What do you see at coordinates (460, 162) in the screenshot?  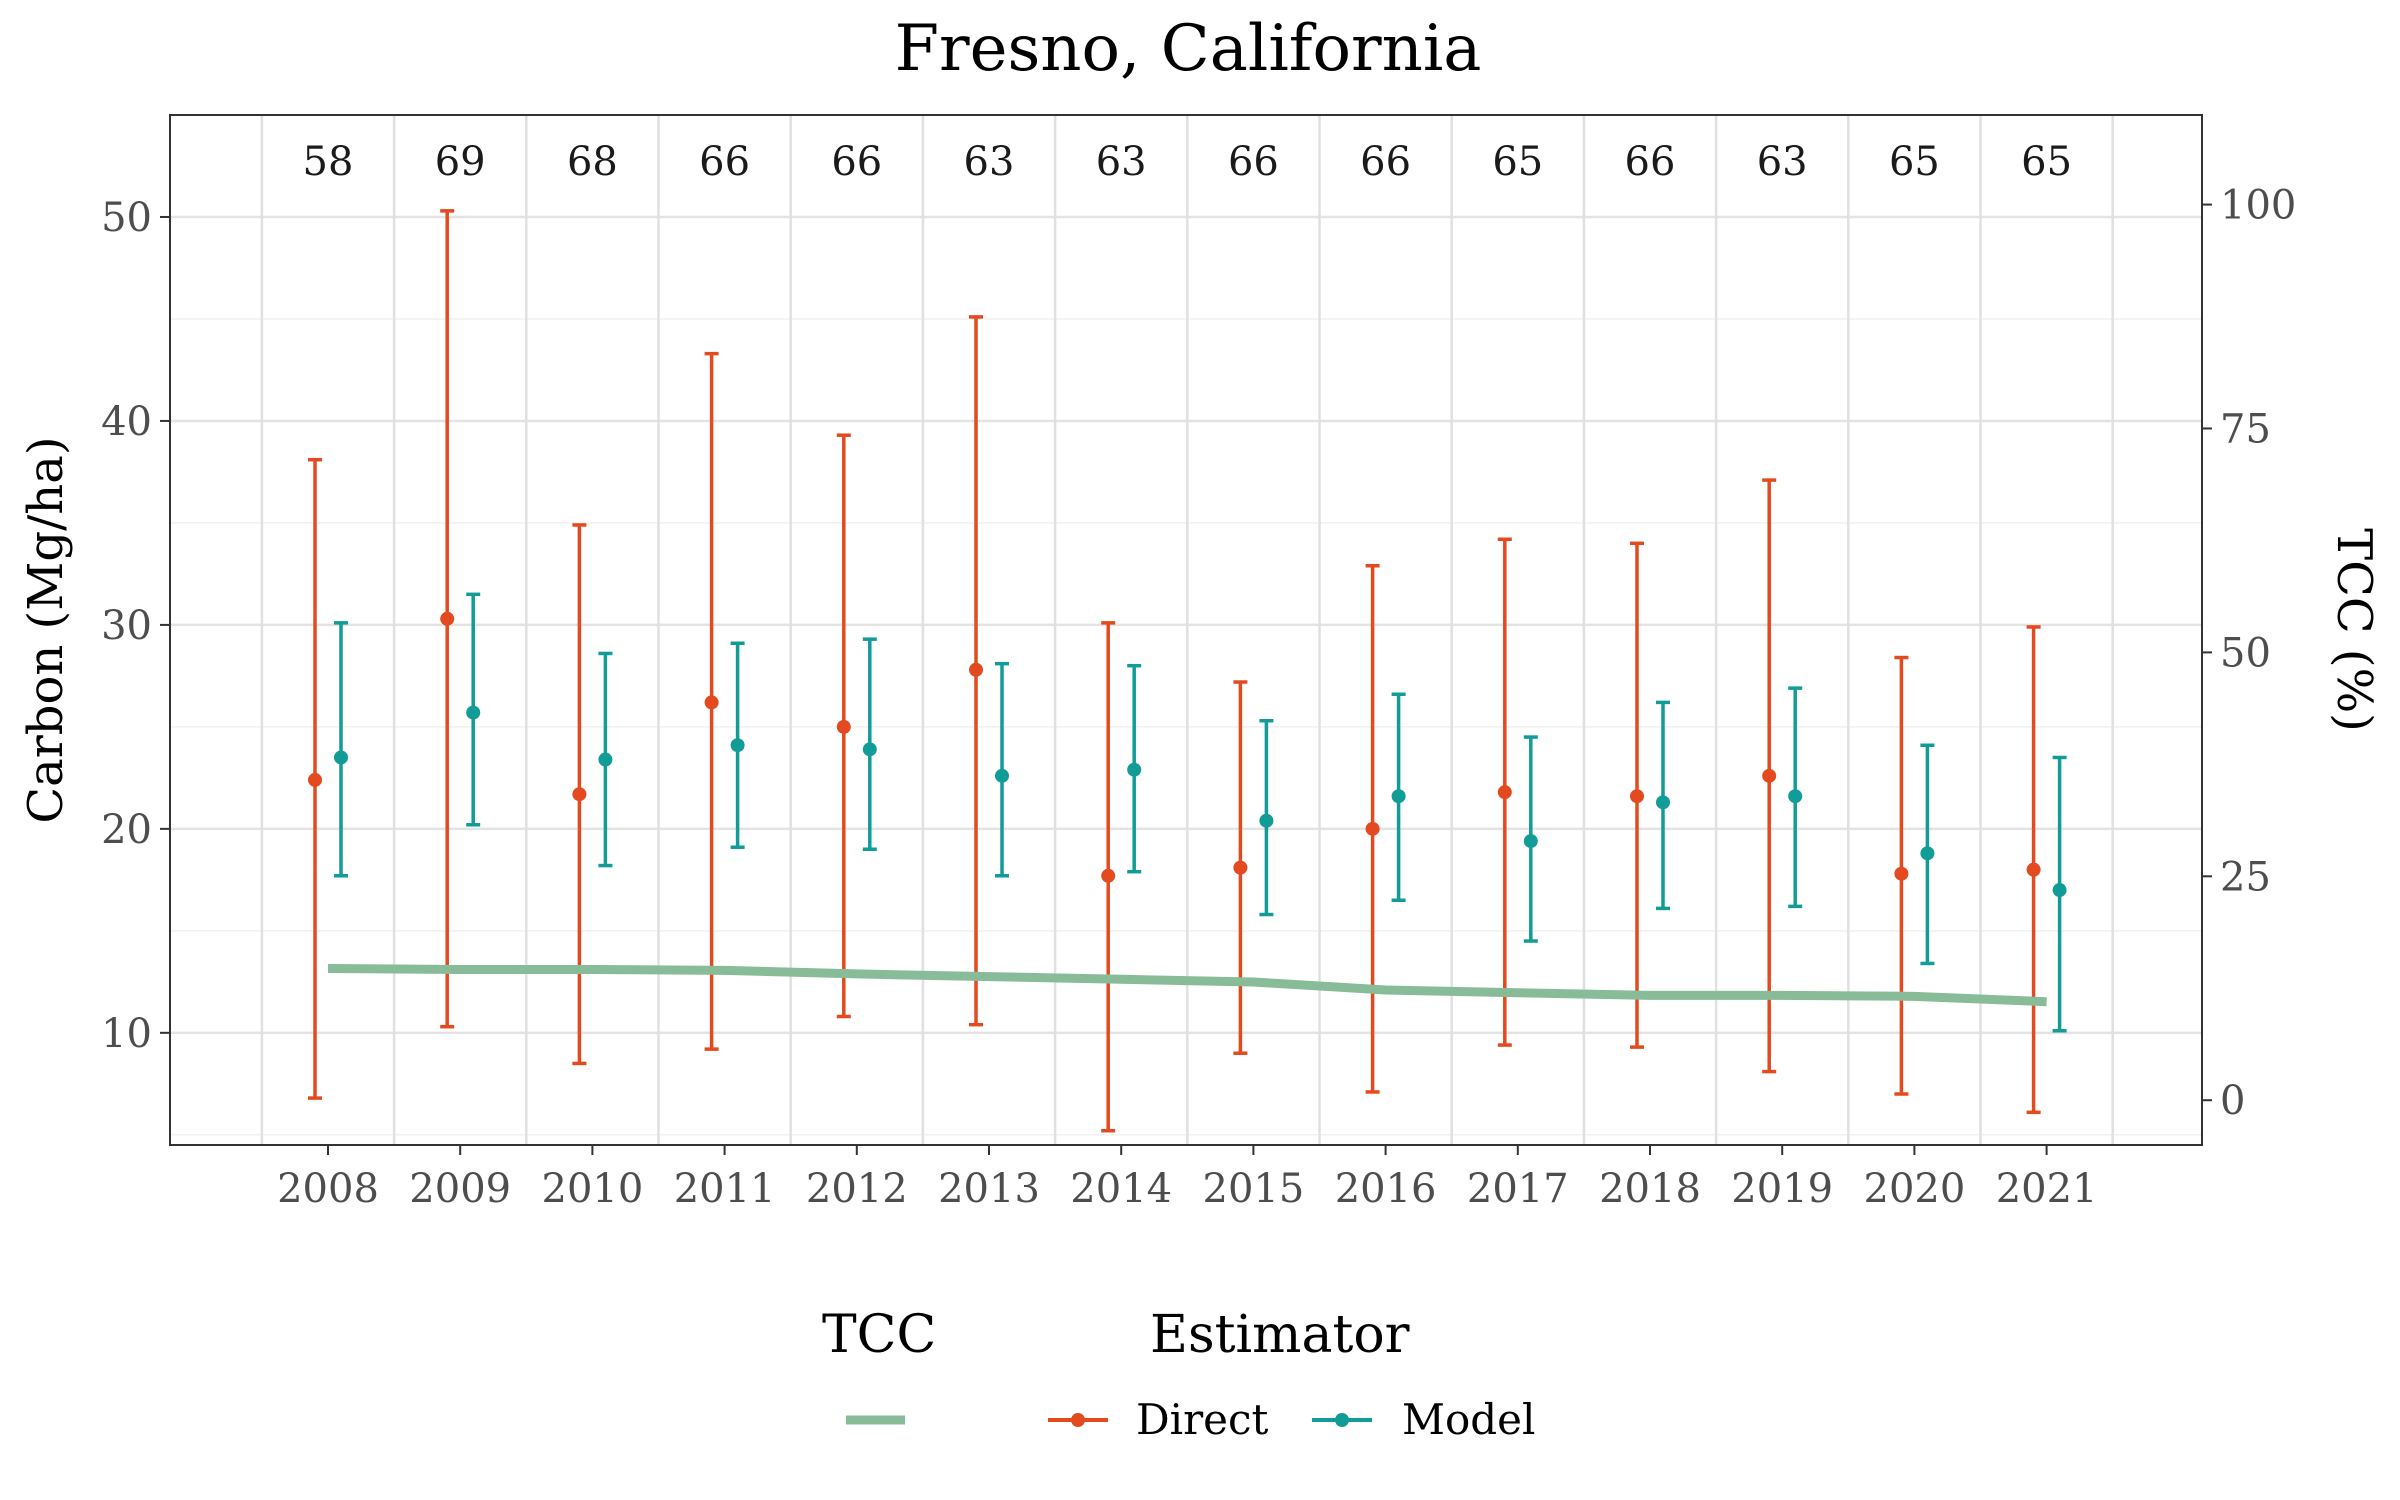 I see `sample-count-label: 69` at bounding box center [460, 162].